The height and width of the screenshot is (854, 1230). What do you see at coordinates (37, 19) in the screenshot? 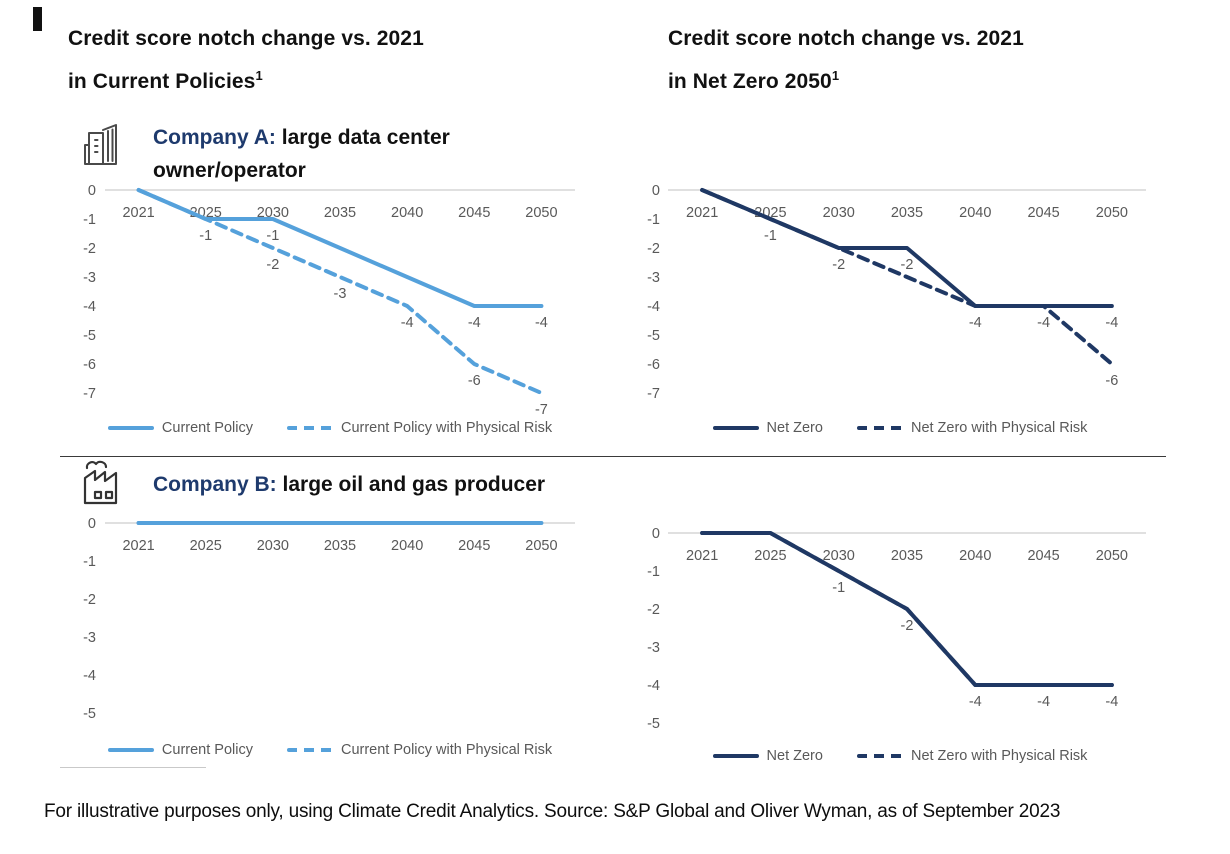
I see `crop-artifact-mark` at bounding box center [37, 19].